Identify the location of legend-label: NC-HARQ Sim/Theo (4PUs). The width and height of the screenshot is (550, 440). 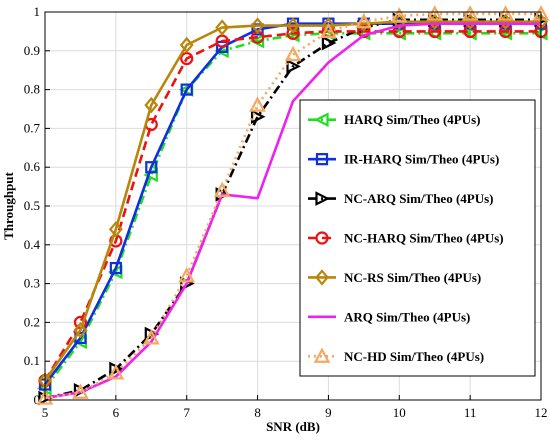
(424, 238).